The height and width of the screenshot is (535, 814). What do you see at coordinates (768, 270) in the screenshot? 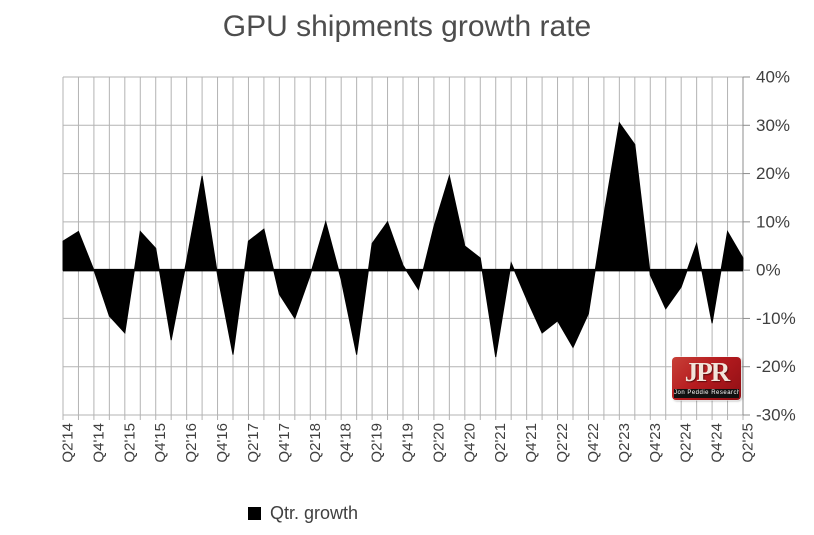
I see `svg-text: 0%` at bounding box center [768, 270].